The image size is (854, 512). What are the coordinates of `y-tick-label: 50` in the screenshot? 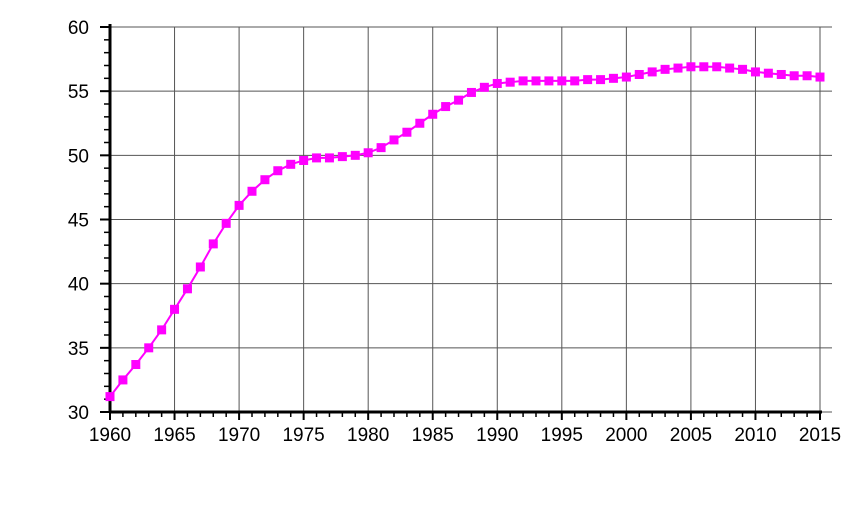 It's located at (78, 156).